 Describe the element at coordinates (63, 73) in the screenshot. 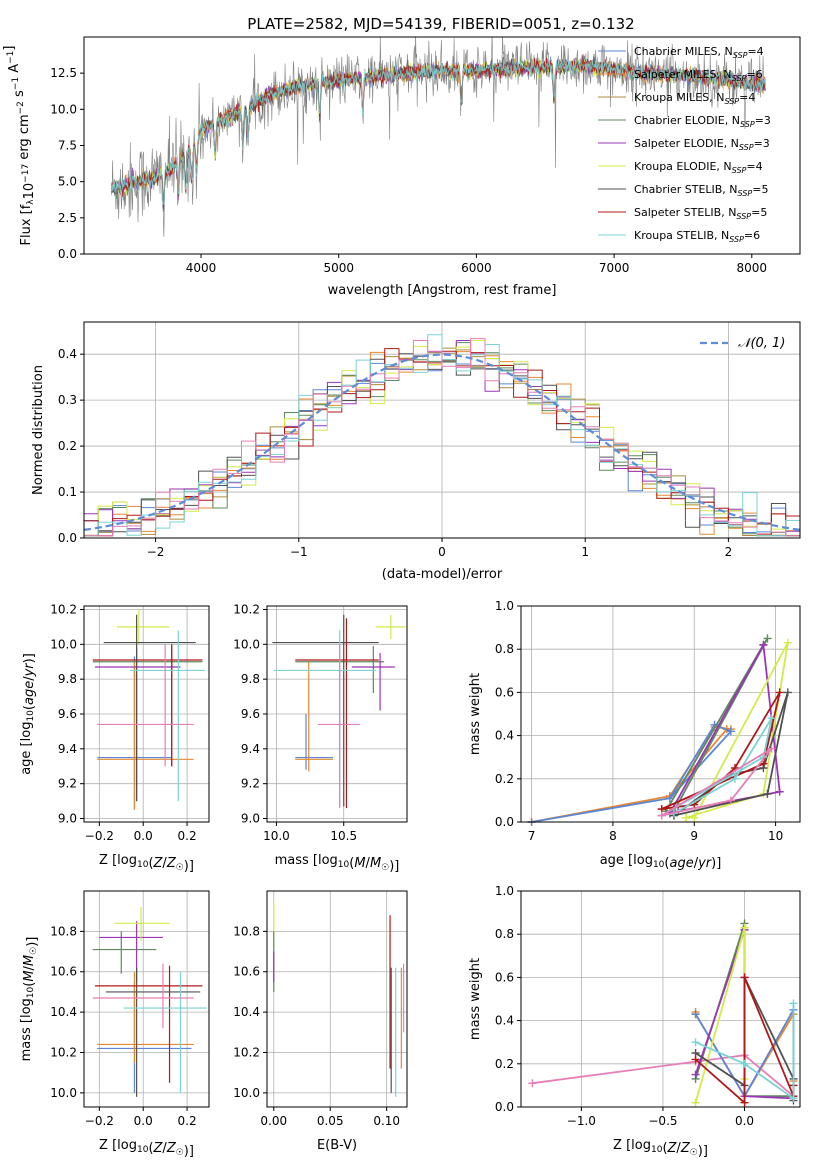

I see `y-tick-label: 12.5` at that location.